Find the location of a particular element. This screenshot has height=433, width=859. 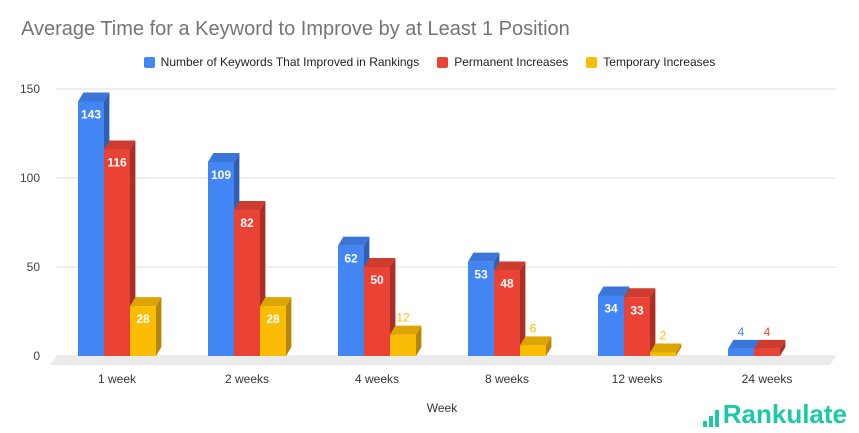

legend-label-permanent: Permanent Increases is located at coordinates (511, 62).